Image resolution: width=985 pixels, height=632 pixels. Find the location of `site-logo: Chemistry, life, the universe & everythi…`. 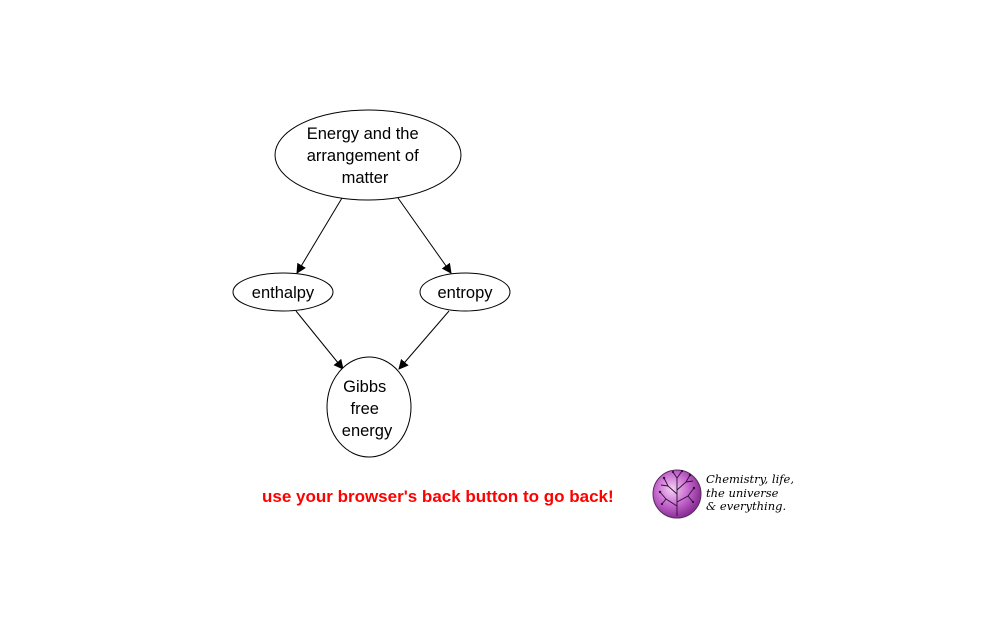

site-logo: Chemistry, life, the universe & everythi… is located at coordinates (727, 494).